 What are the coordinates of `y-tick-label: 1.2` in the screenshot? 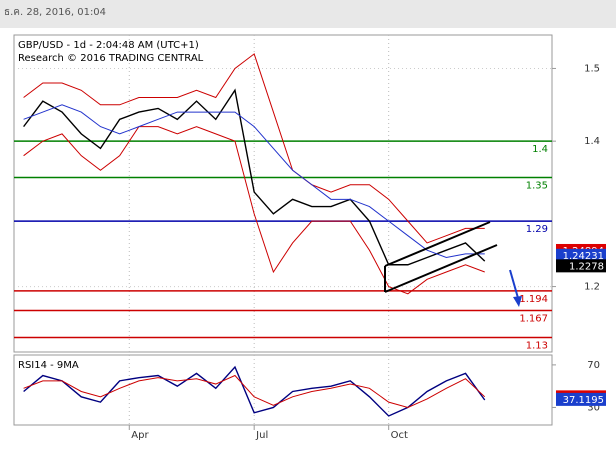 It's located at (592, 287).